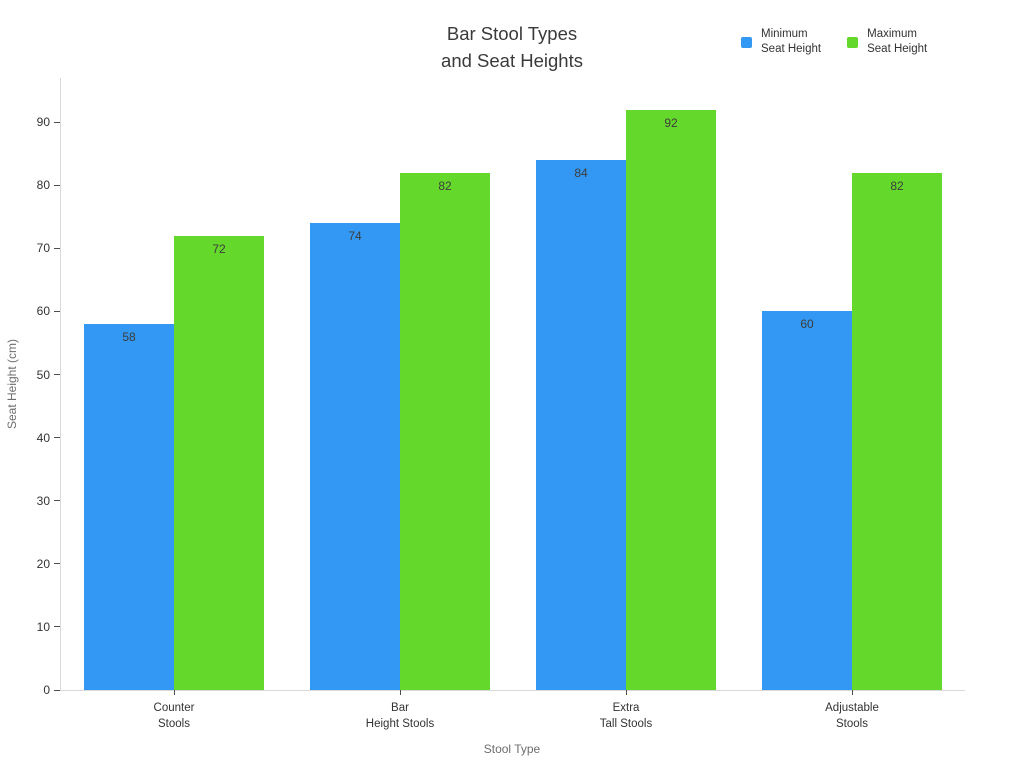  Describe the element at coordinates (43, 500) in the screenshot. I see `y-tick-label: 30` at that location.